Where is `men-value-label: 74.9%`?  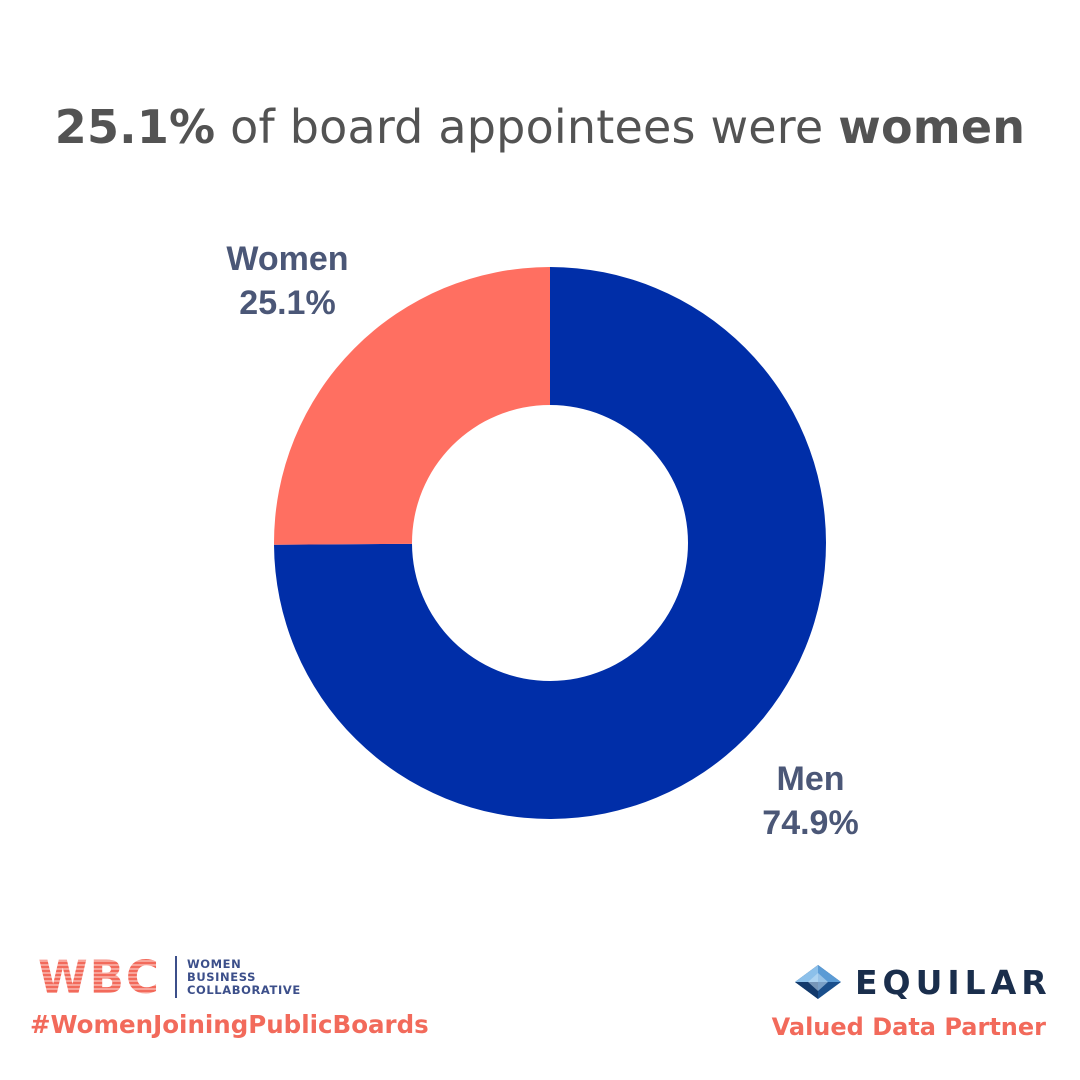 men-value-label: 74.9% is located at coordinates (810, 823).